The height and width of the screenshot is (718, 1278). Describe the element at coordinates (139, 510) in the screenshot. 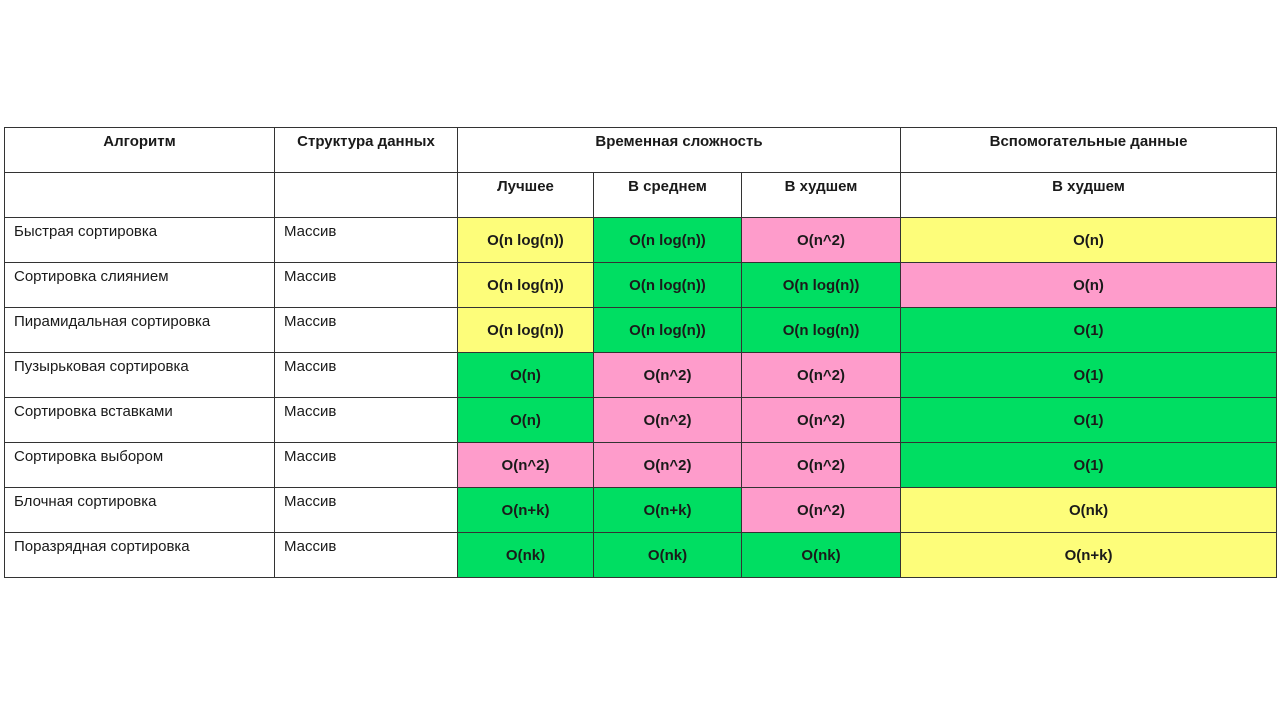

I see `algorithm-name-cell: Блочная сортировка` at that location.